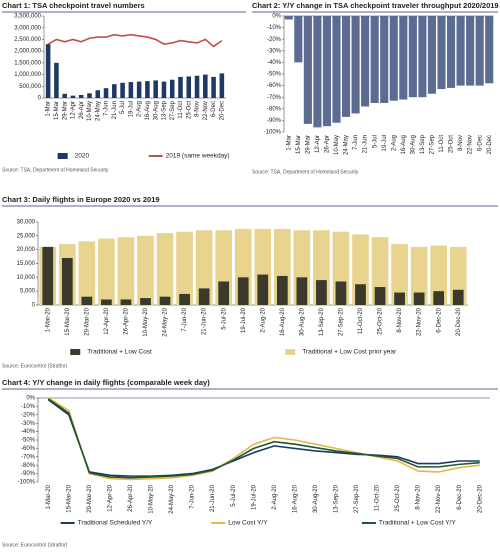 The image size is (500, 553). I want to click on legend-label: 2020, so click(82, 156).